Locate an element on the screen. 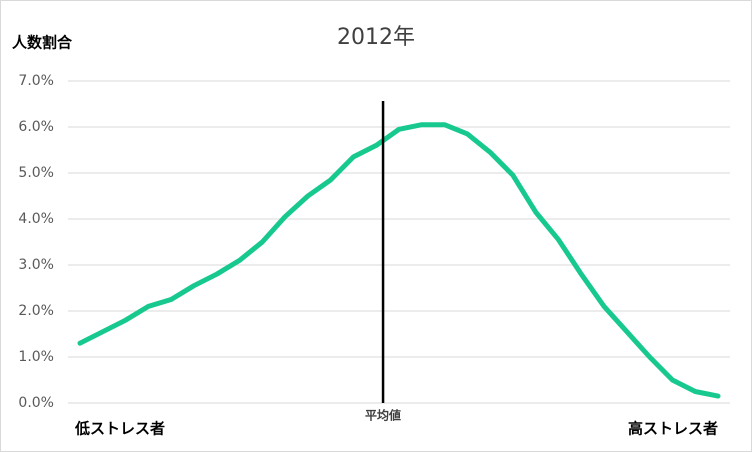 This screenshot has height=452, width=752. mean-label: 平均値 is located at coordinates (383, 415).